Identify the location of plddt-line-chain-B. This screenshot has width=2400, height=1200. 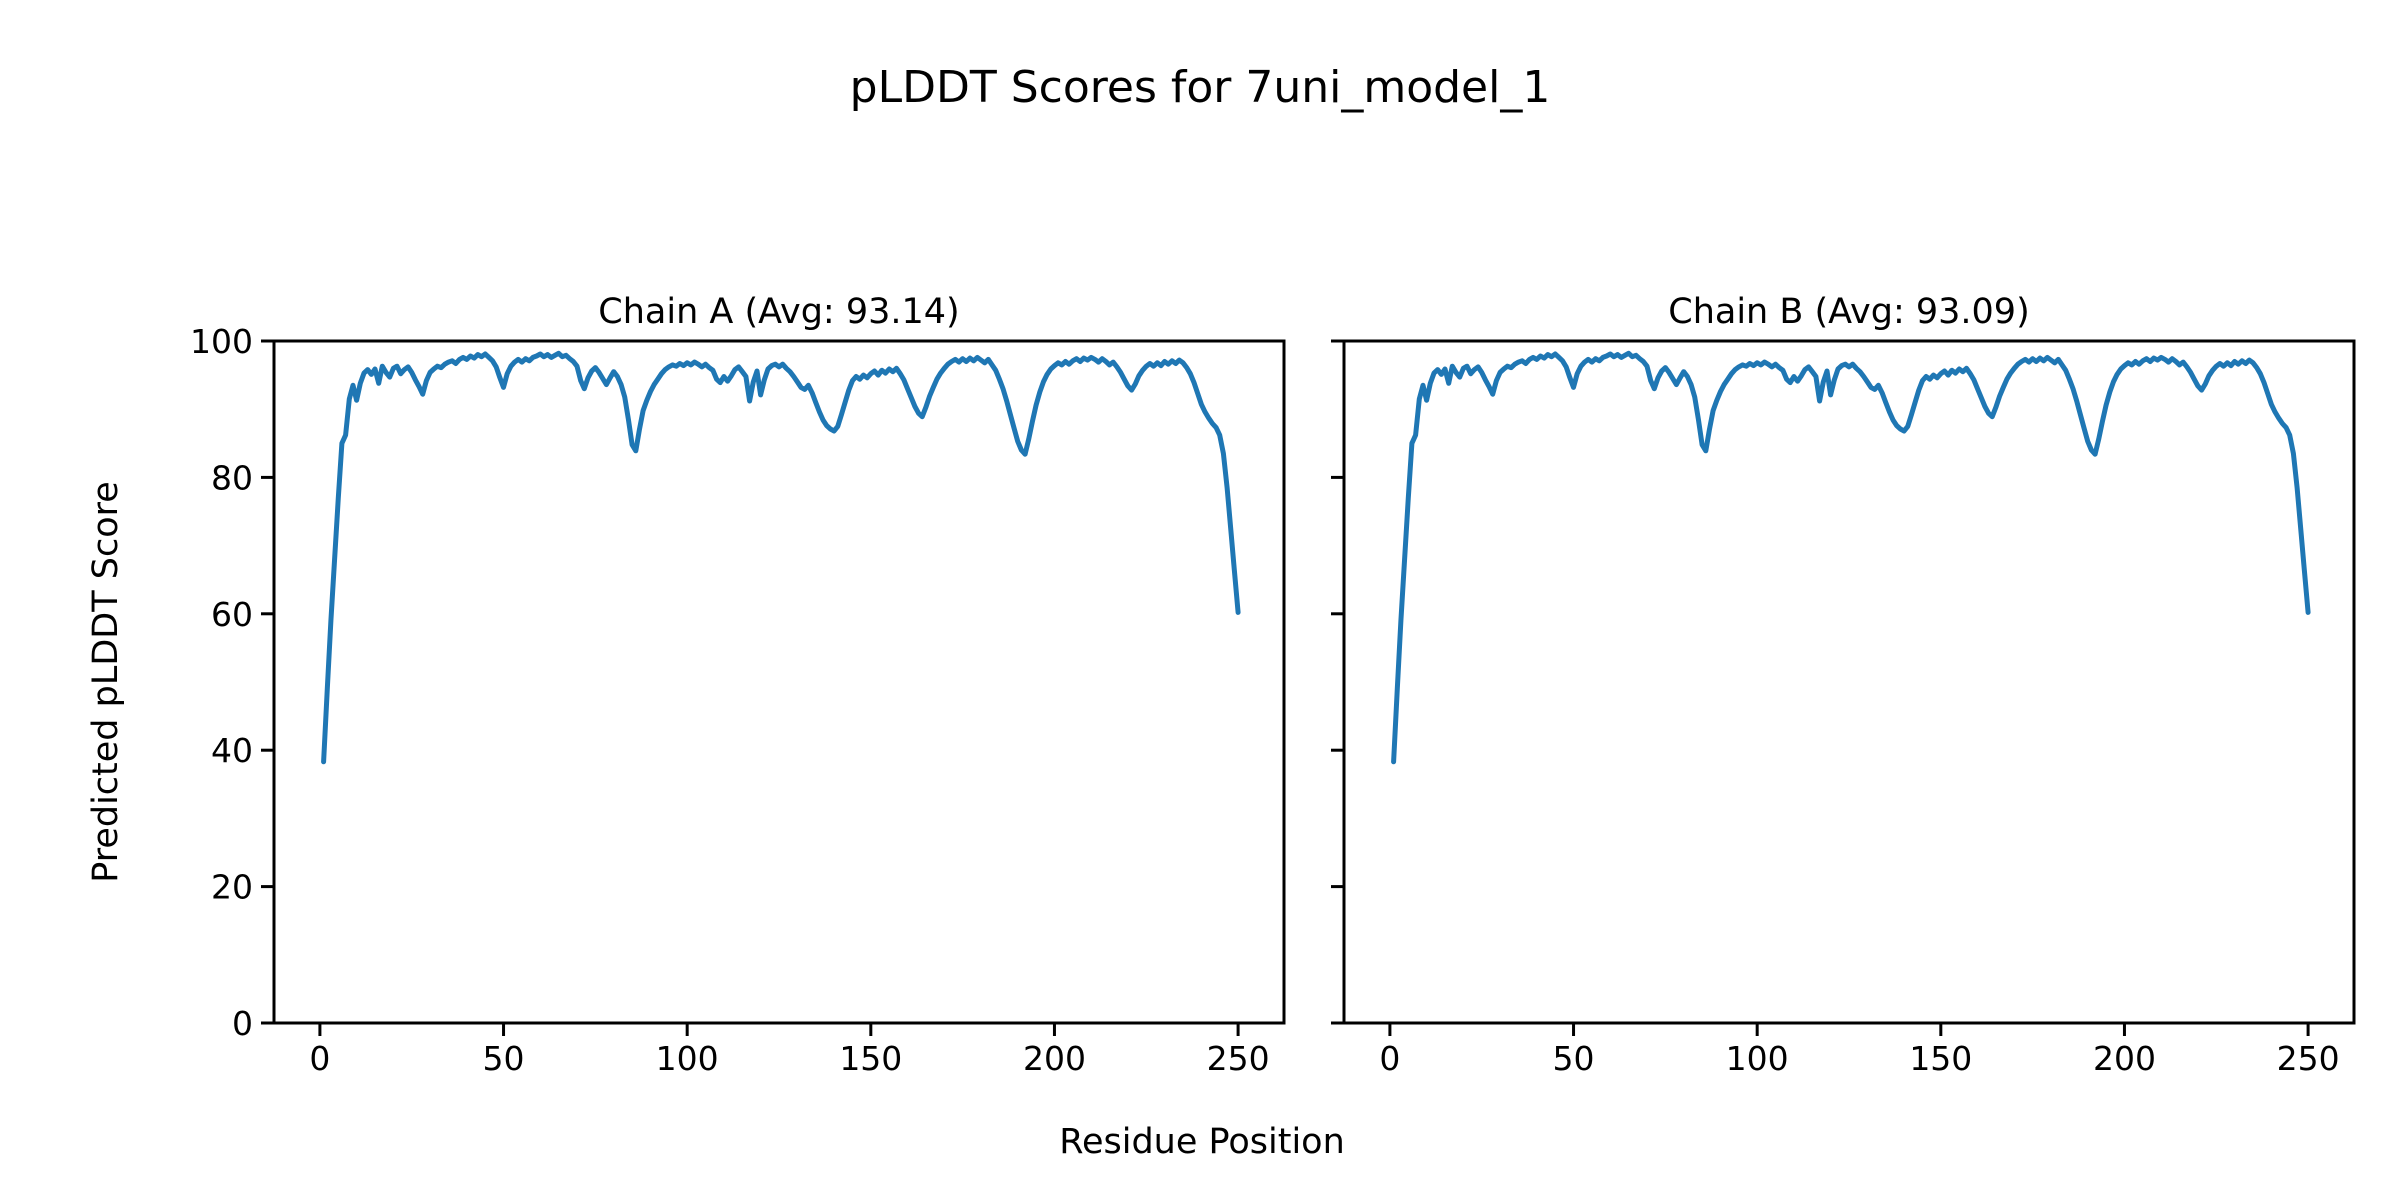
(1851, 557).